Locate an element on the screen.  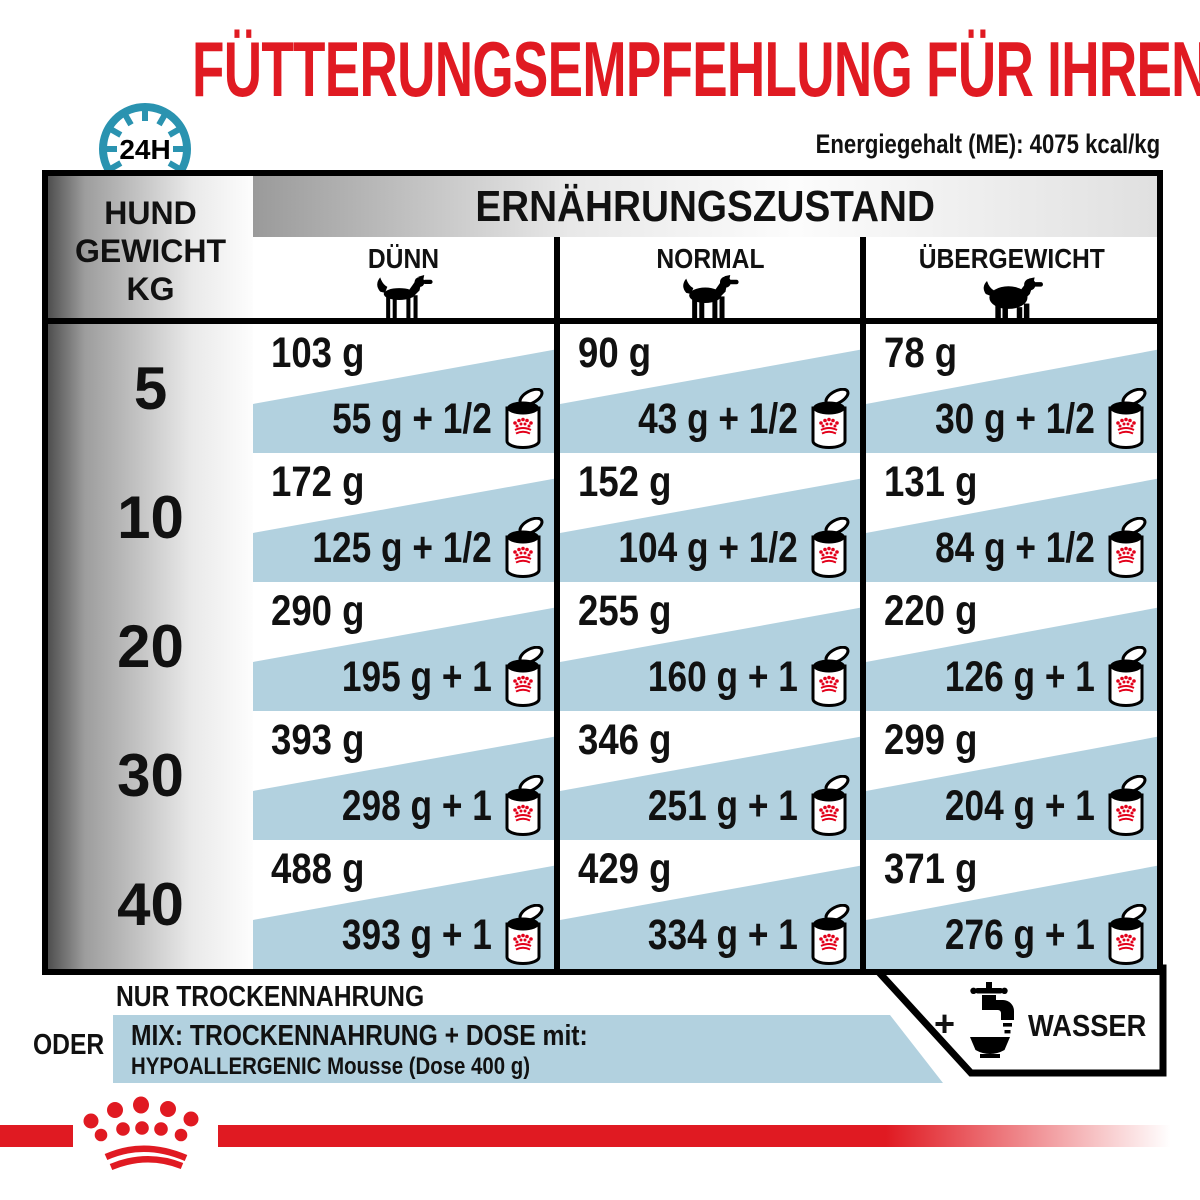
weight-label: 30 is located at coordinates (150, 775).